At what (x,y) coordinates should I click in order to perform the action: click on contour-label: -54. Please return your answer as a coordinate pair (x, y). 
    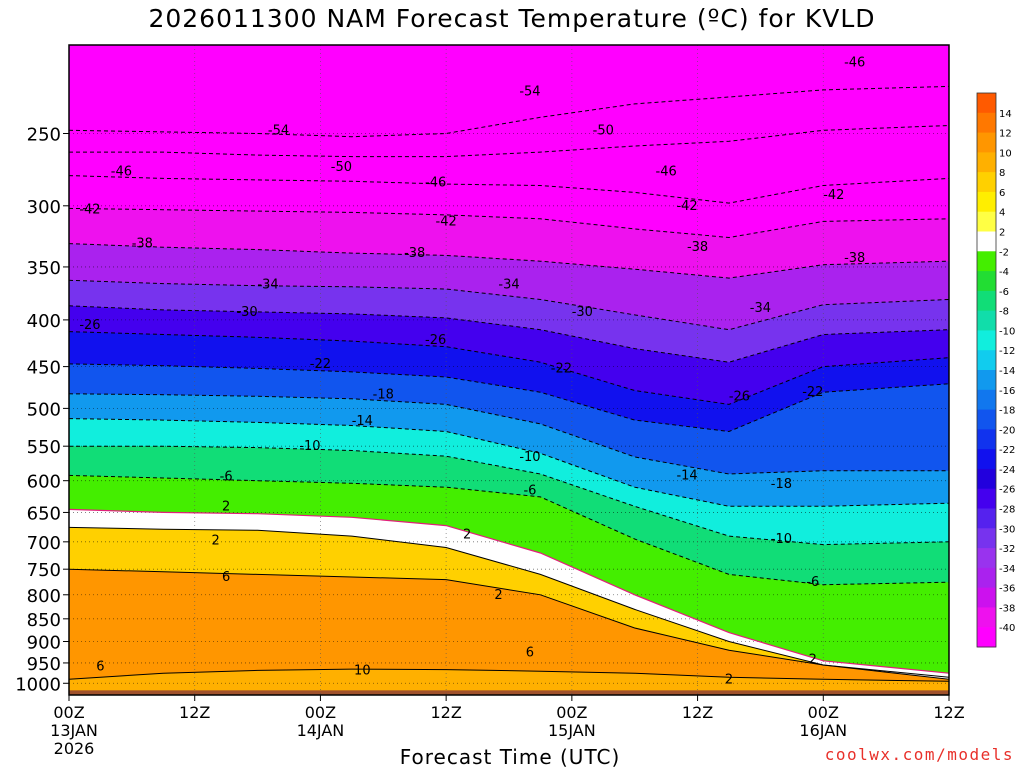
    Looking at the image, I should click on (529, 92).